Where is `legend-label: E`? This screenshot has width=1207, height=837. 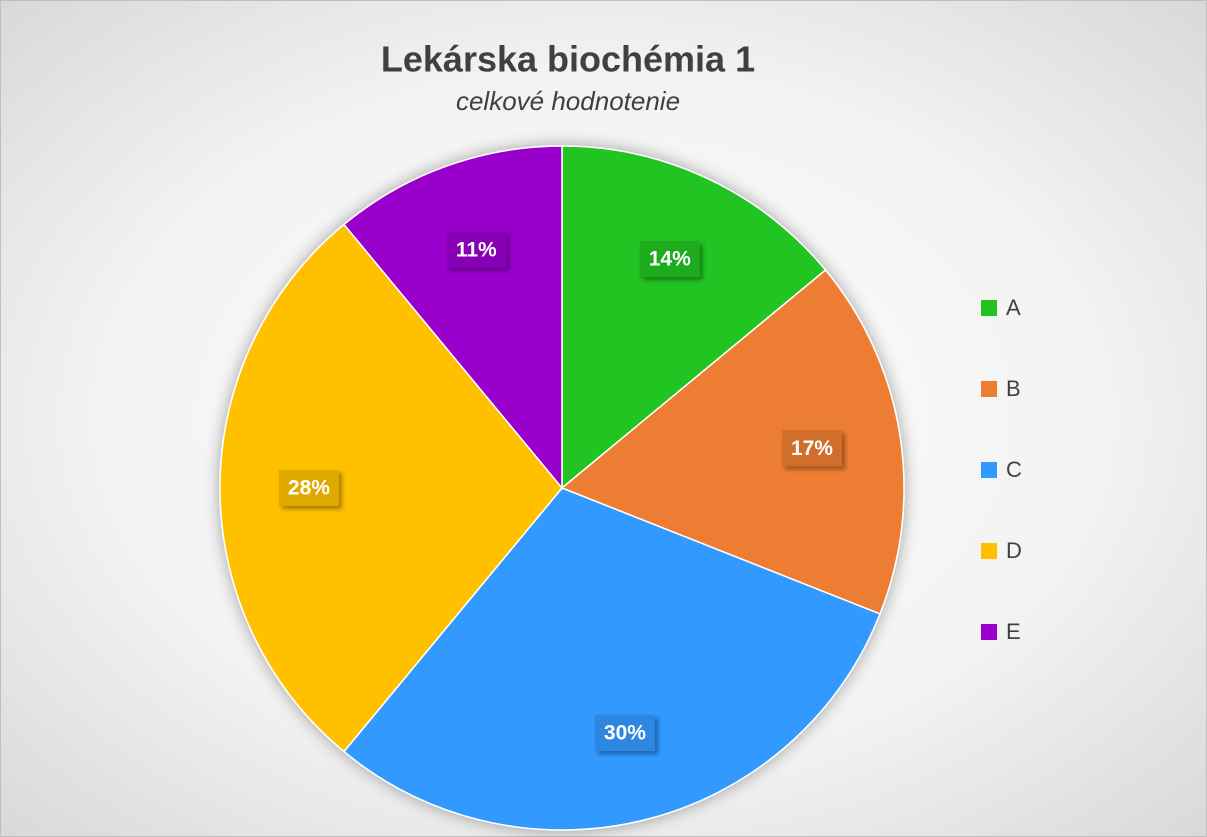 legend-label: E is located at coordinates (1013, 631).